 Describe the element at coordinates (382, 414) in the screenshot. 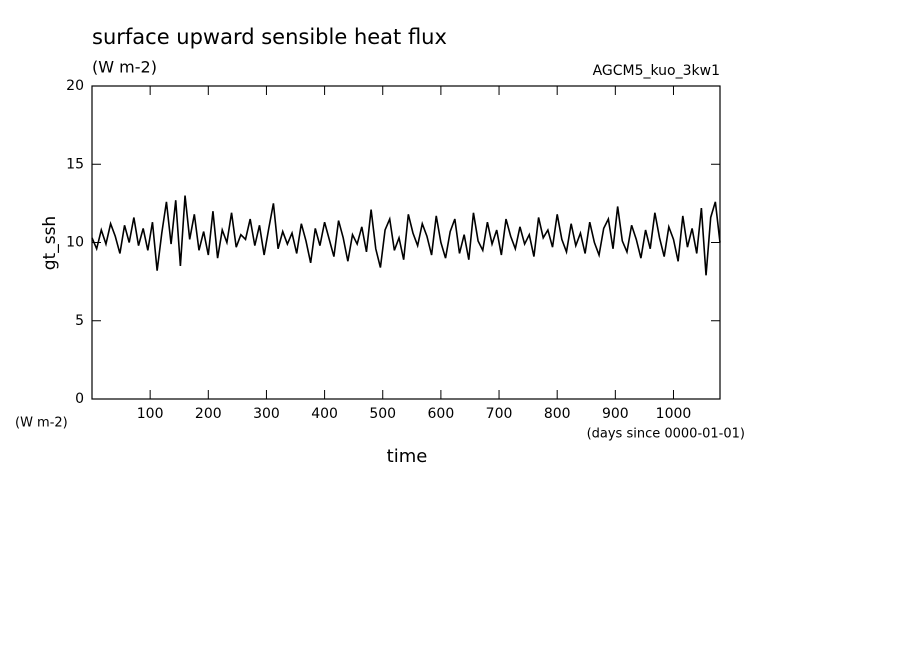

I see `x-tick-label: 500` at that location.